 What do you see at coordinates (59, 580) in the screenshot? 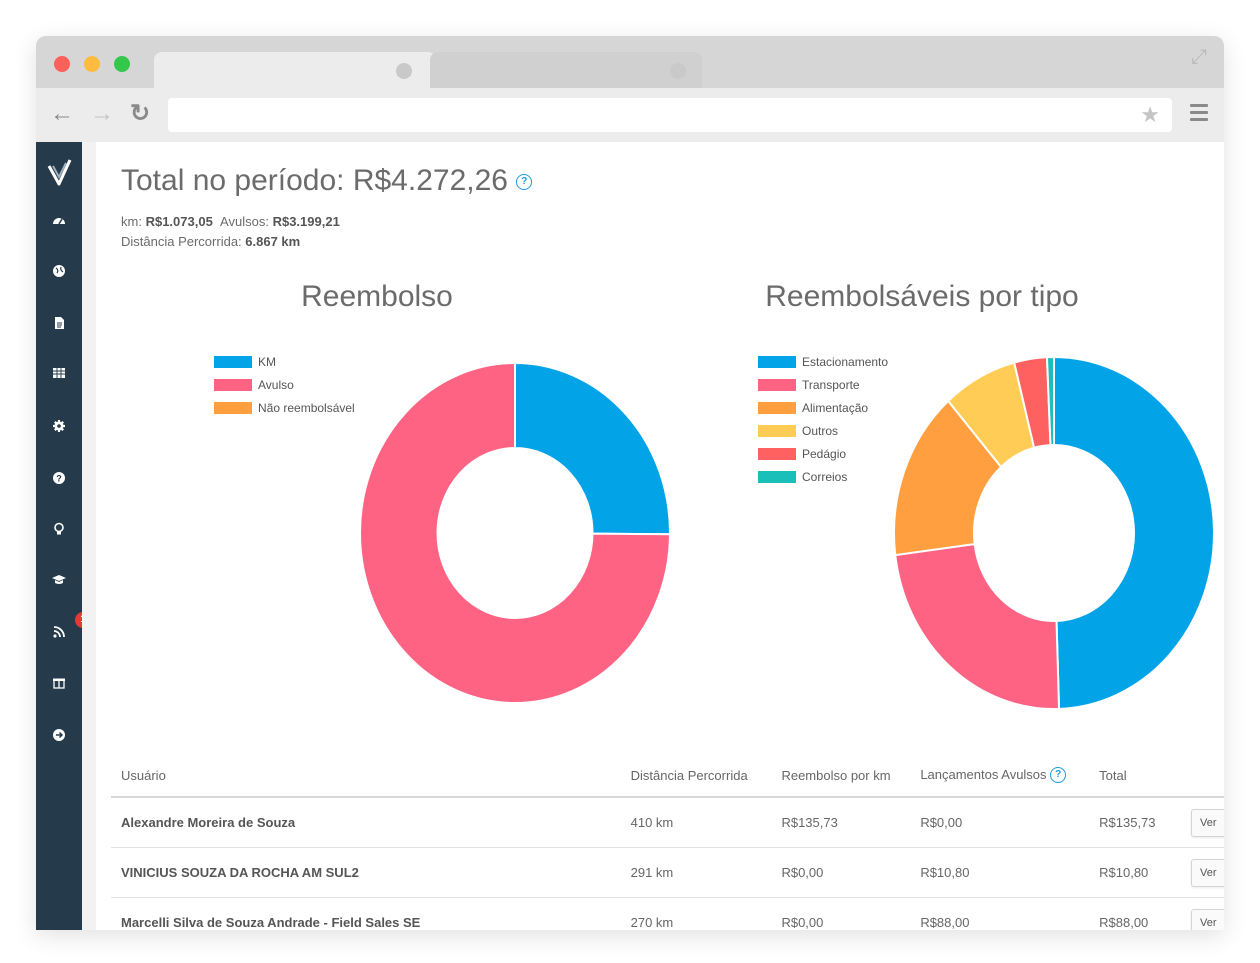
I see `graduation-cap-icon` at bounding box center [59, 580].